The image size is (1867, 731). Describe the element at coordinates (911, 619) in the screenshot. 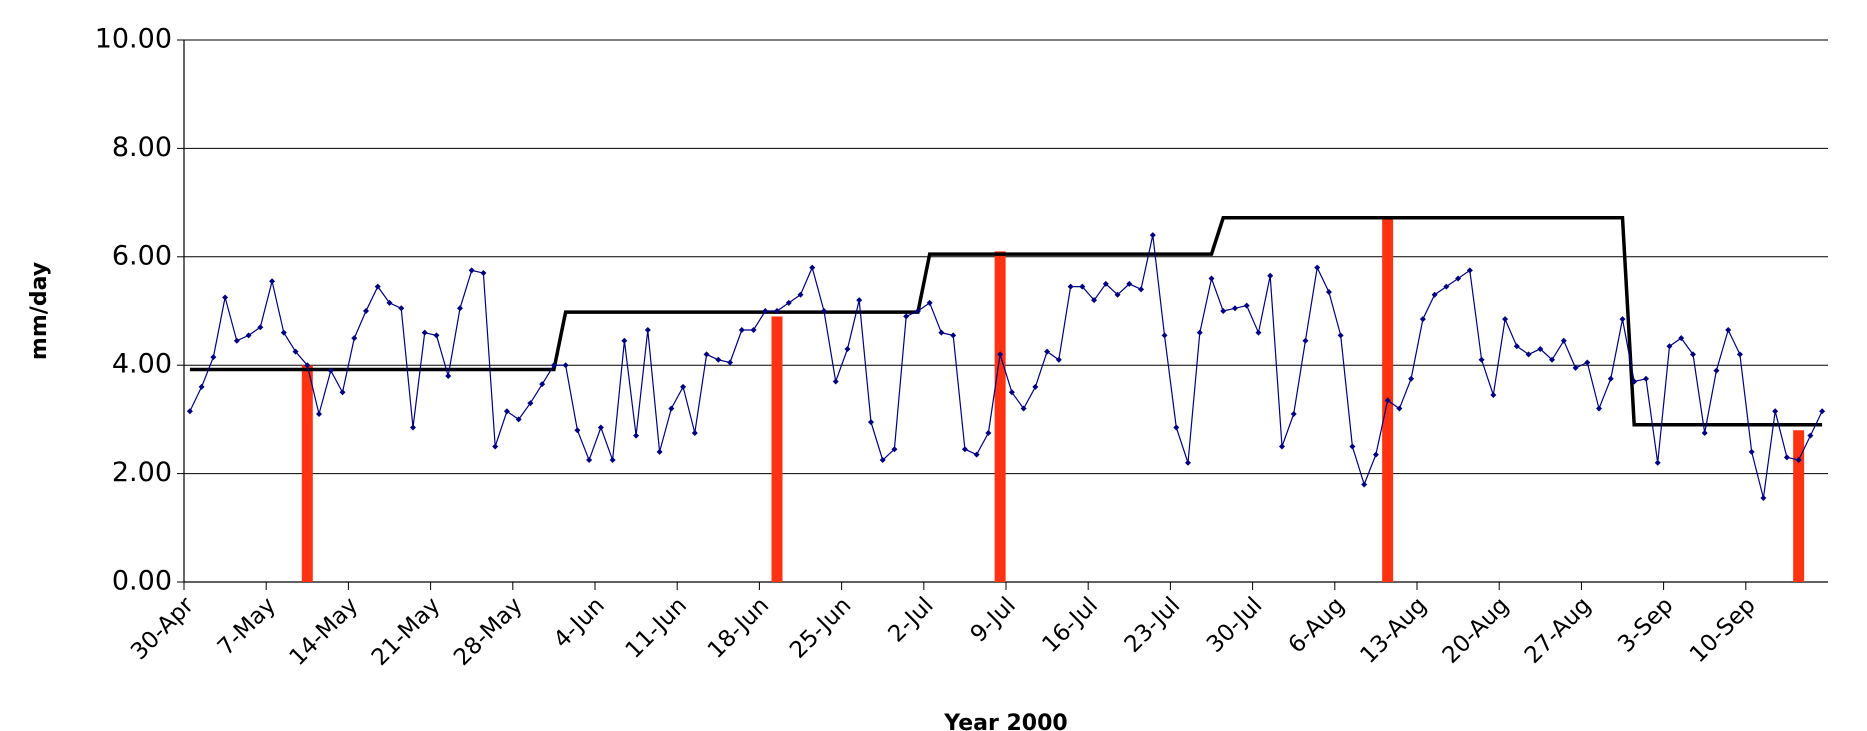

I see `x-tick-label: 2-Jul` at that location.